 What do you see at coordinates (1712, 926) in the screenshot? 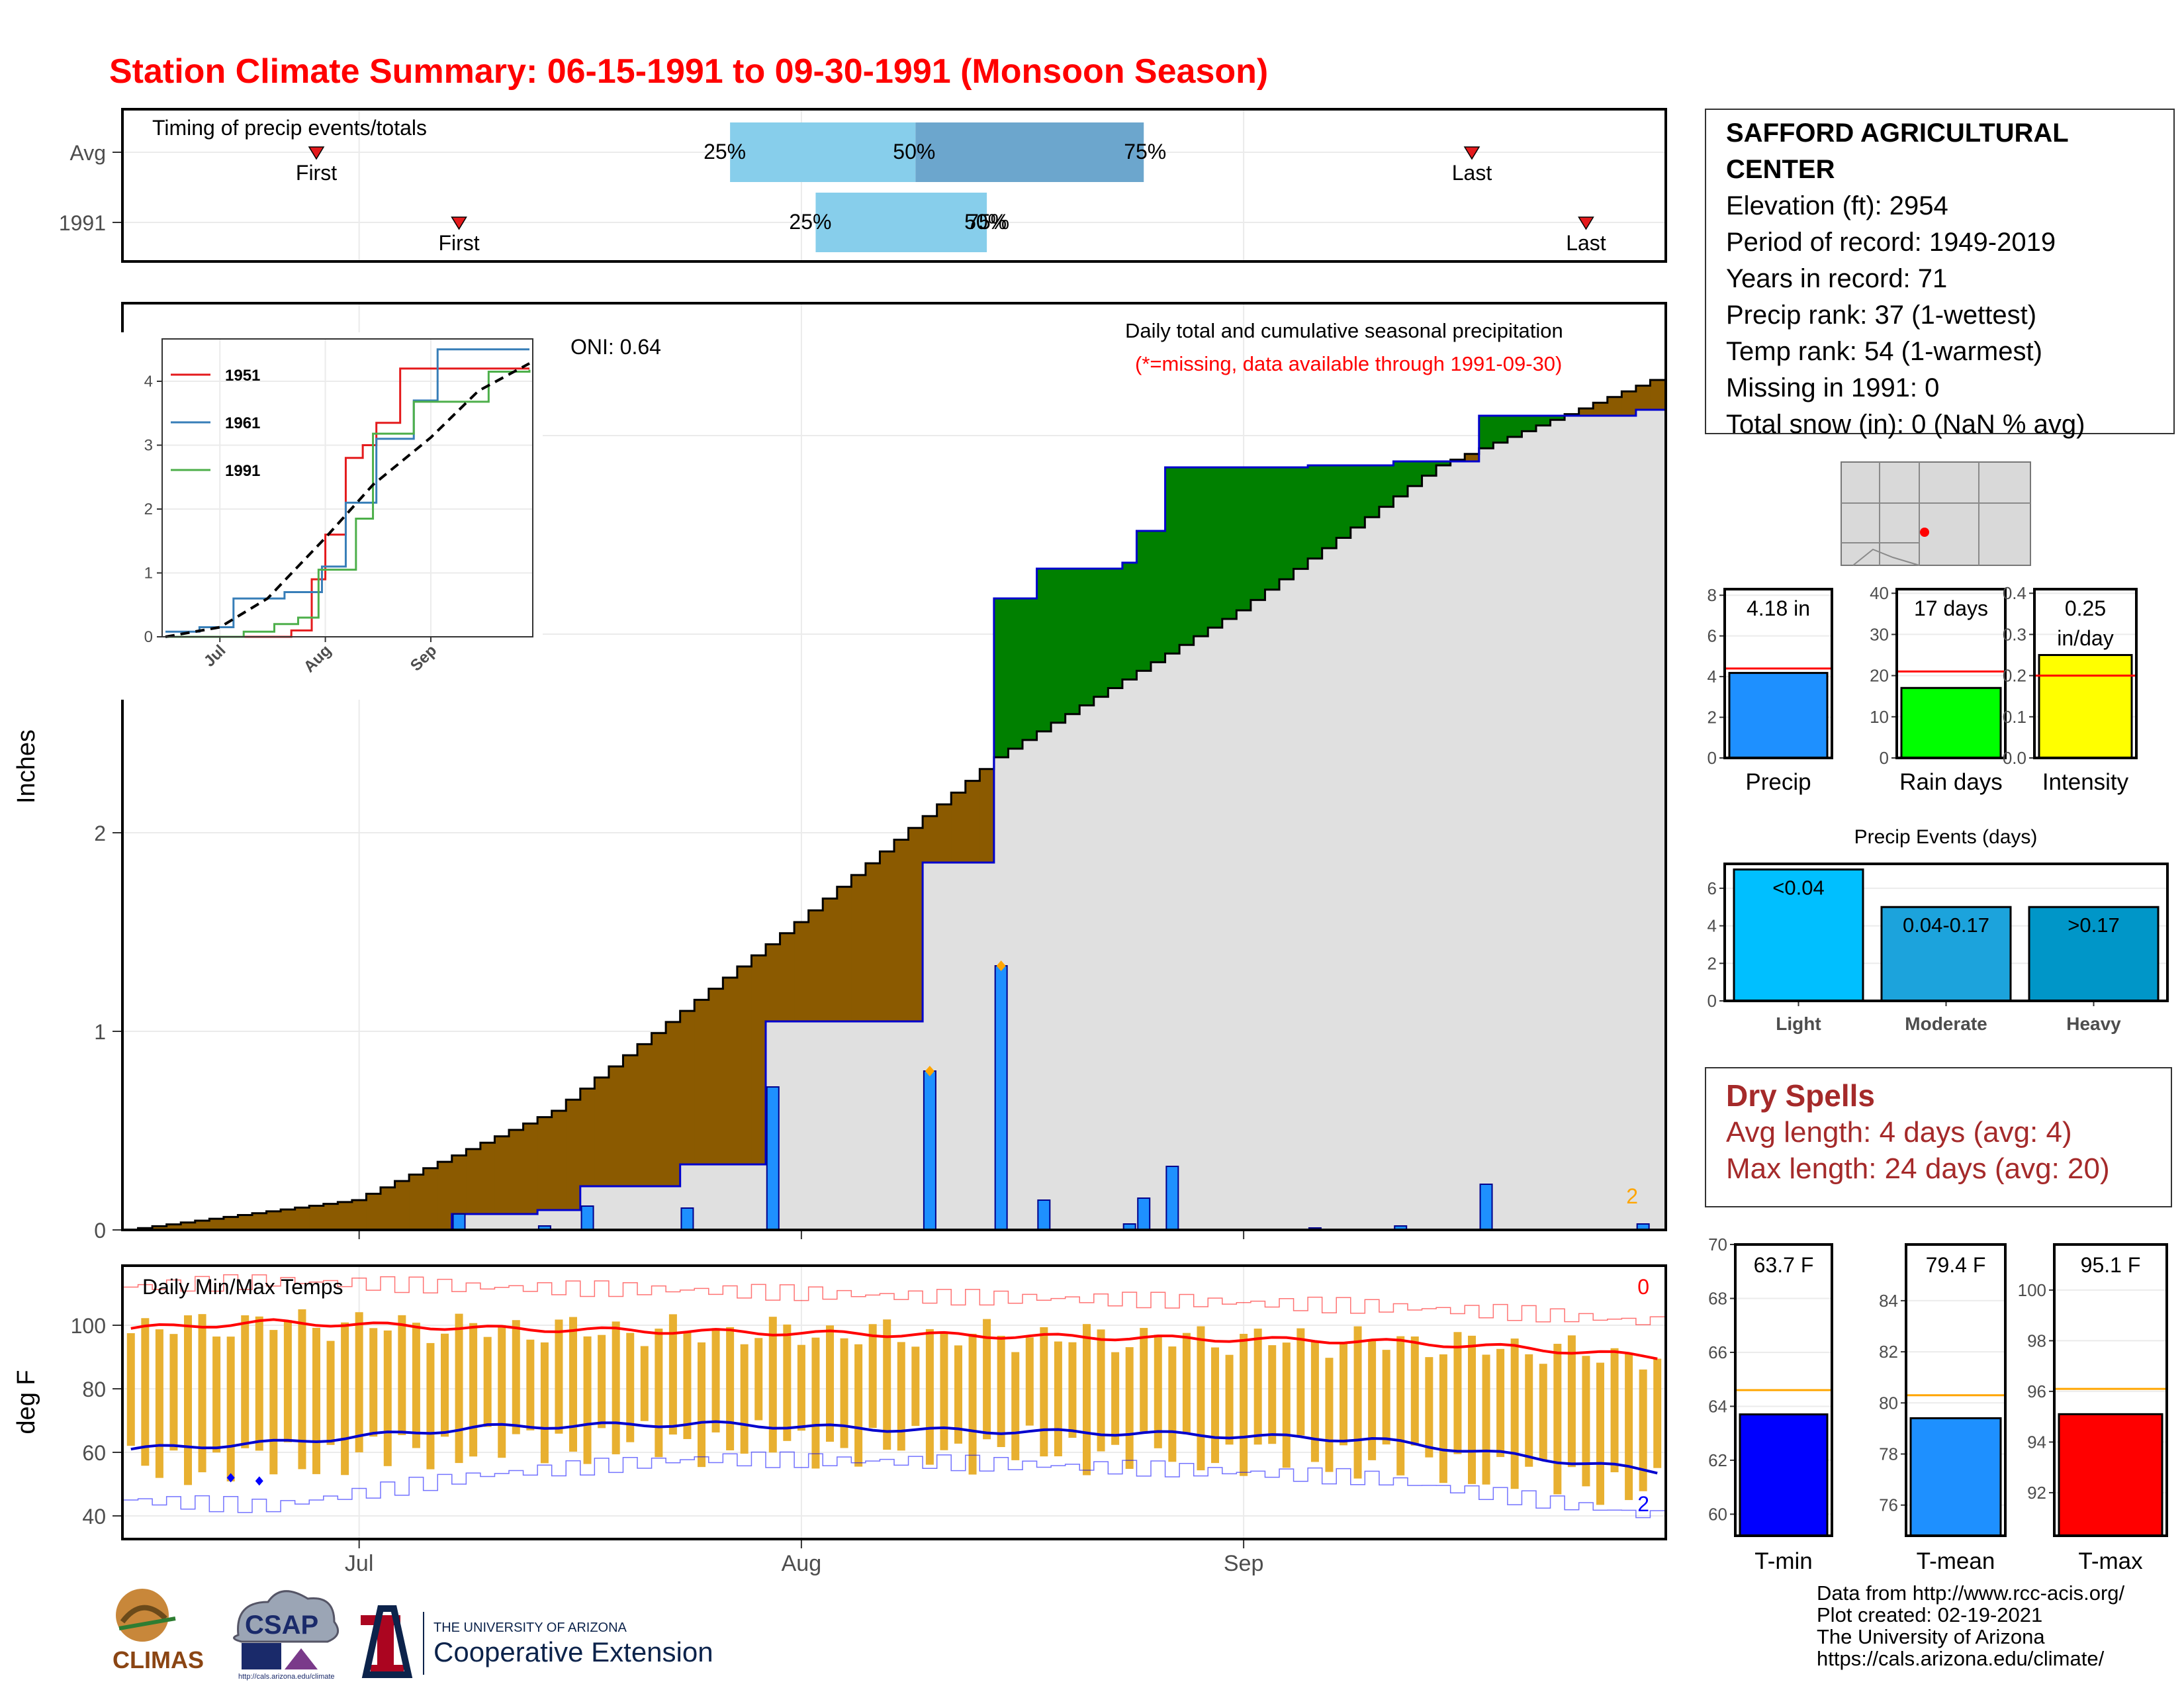
I see `events-ytick-label: 4` at bounding box center [1712, 926].